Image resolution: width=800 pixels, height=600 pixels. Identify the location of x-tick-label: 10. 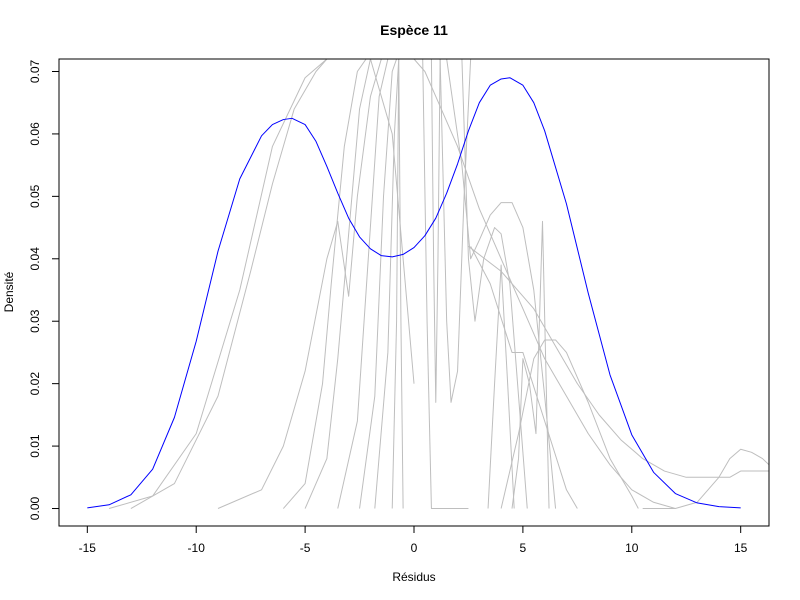
(632, 548).